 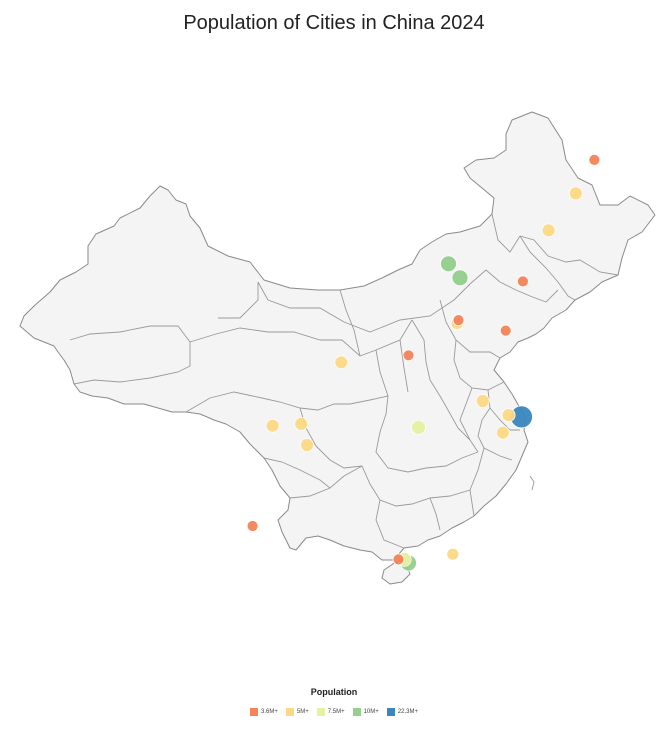 What do you see at coordinates (371, 712) in the screenshot?
I see `legend-label: 10M+` at bounding box center [371, 712].